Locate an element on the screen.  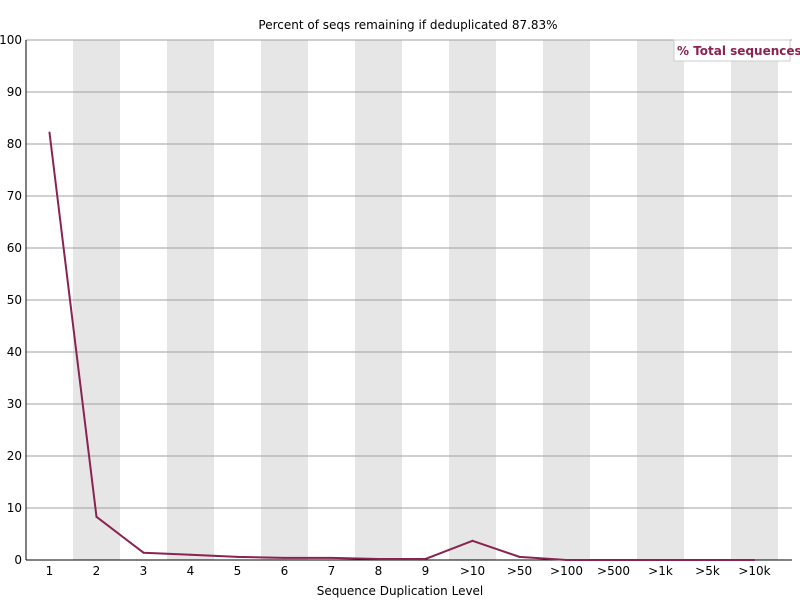
y-tick-label-30: 30 is located at coordinates (14, 404).